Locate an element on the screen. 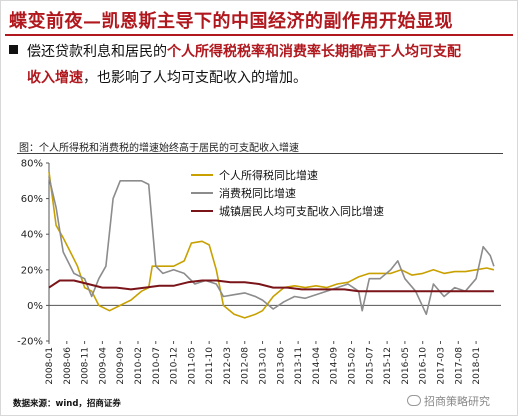 The image size is (518, 416). y-tick-label: 40% is located at coordinates (32, 235).